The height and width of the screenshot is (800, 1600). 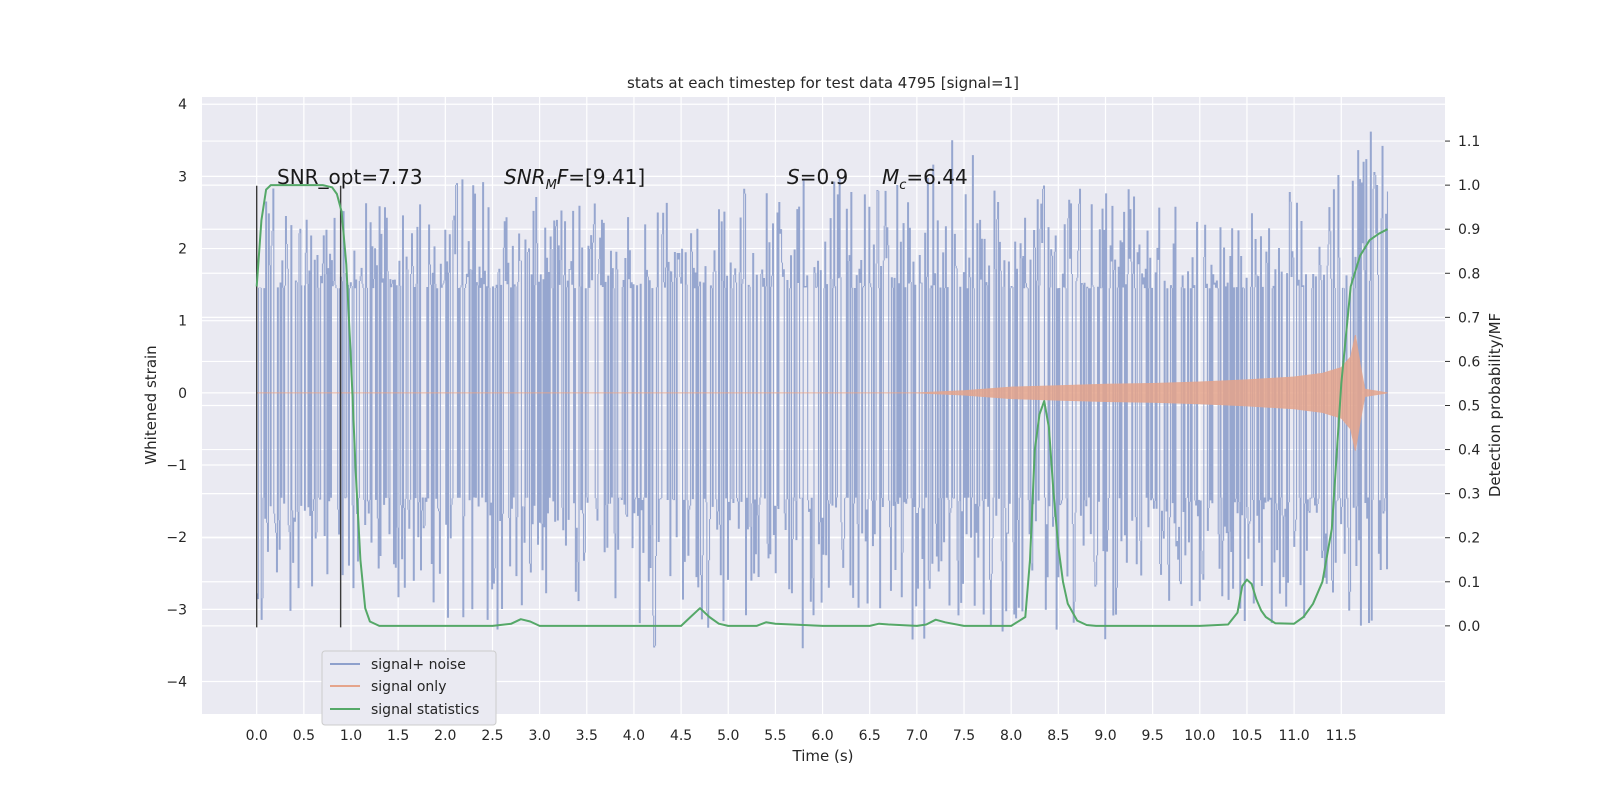 What do you see at coordinates (257, 736) in the screenshot?
I see `x-tick-label: 0.0` at bounding box center [257, 736].